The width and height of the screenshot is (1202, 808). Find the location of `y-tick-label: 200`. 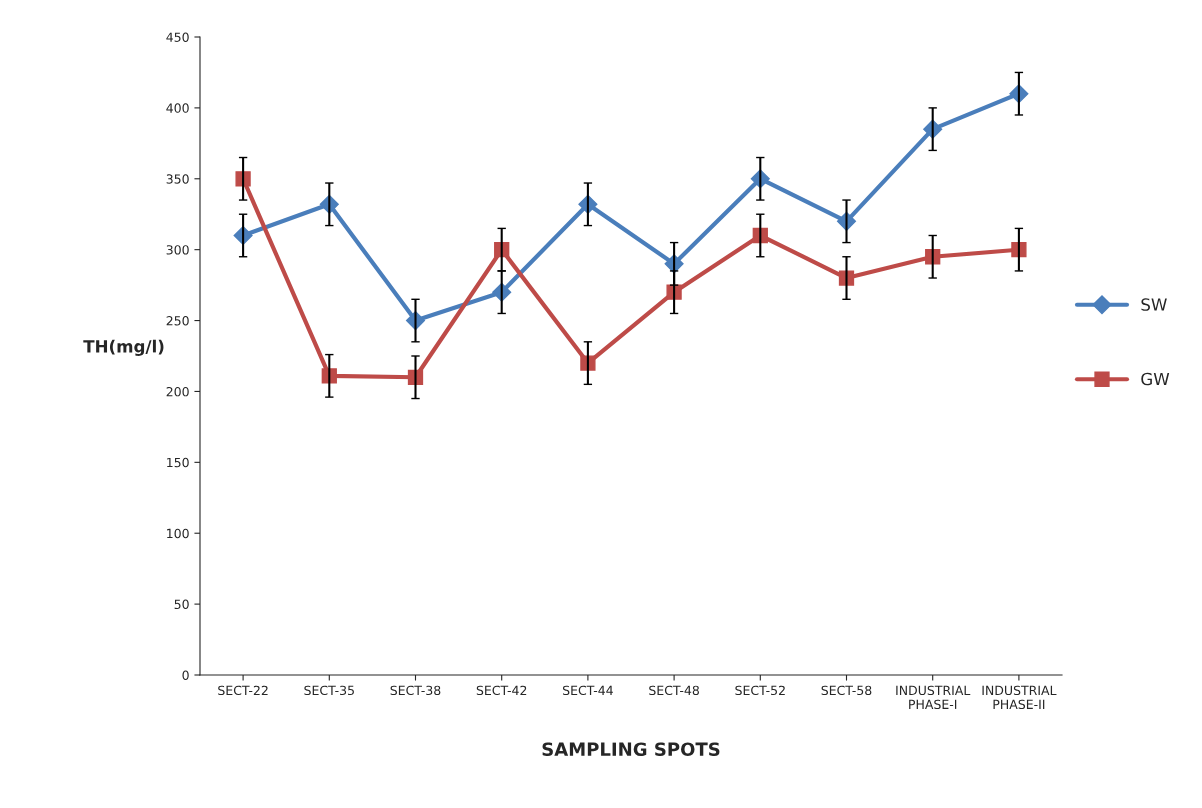

y-tick-label: 200 is located at coordinates (177, 391).